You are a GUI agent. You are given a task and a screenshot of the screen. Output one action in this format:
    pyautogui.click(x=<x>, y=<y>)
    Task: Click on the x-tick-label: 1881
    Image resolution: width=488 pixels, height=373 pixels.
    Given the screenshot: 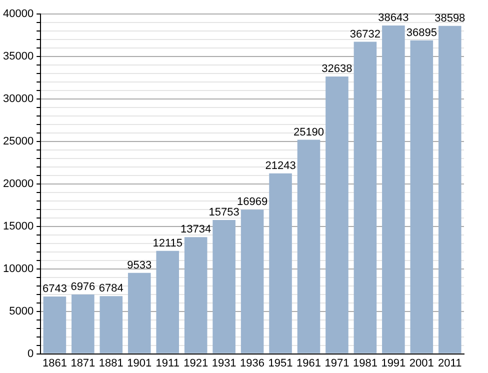 What is the action you would take?
    pyautogui.click(x=111, y=363)
    